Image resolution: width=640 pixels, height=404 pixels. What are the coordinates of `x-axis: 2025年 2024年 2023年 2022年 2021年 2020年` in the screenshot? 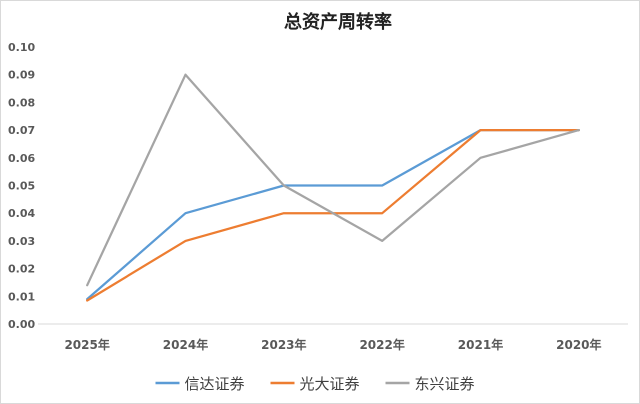 It's located at (333, 337).